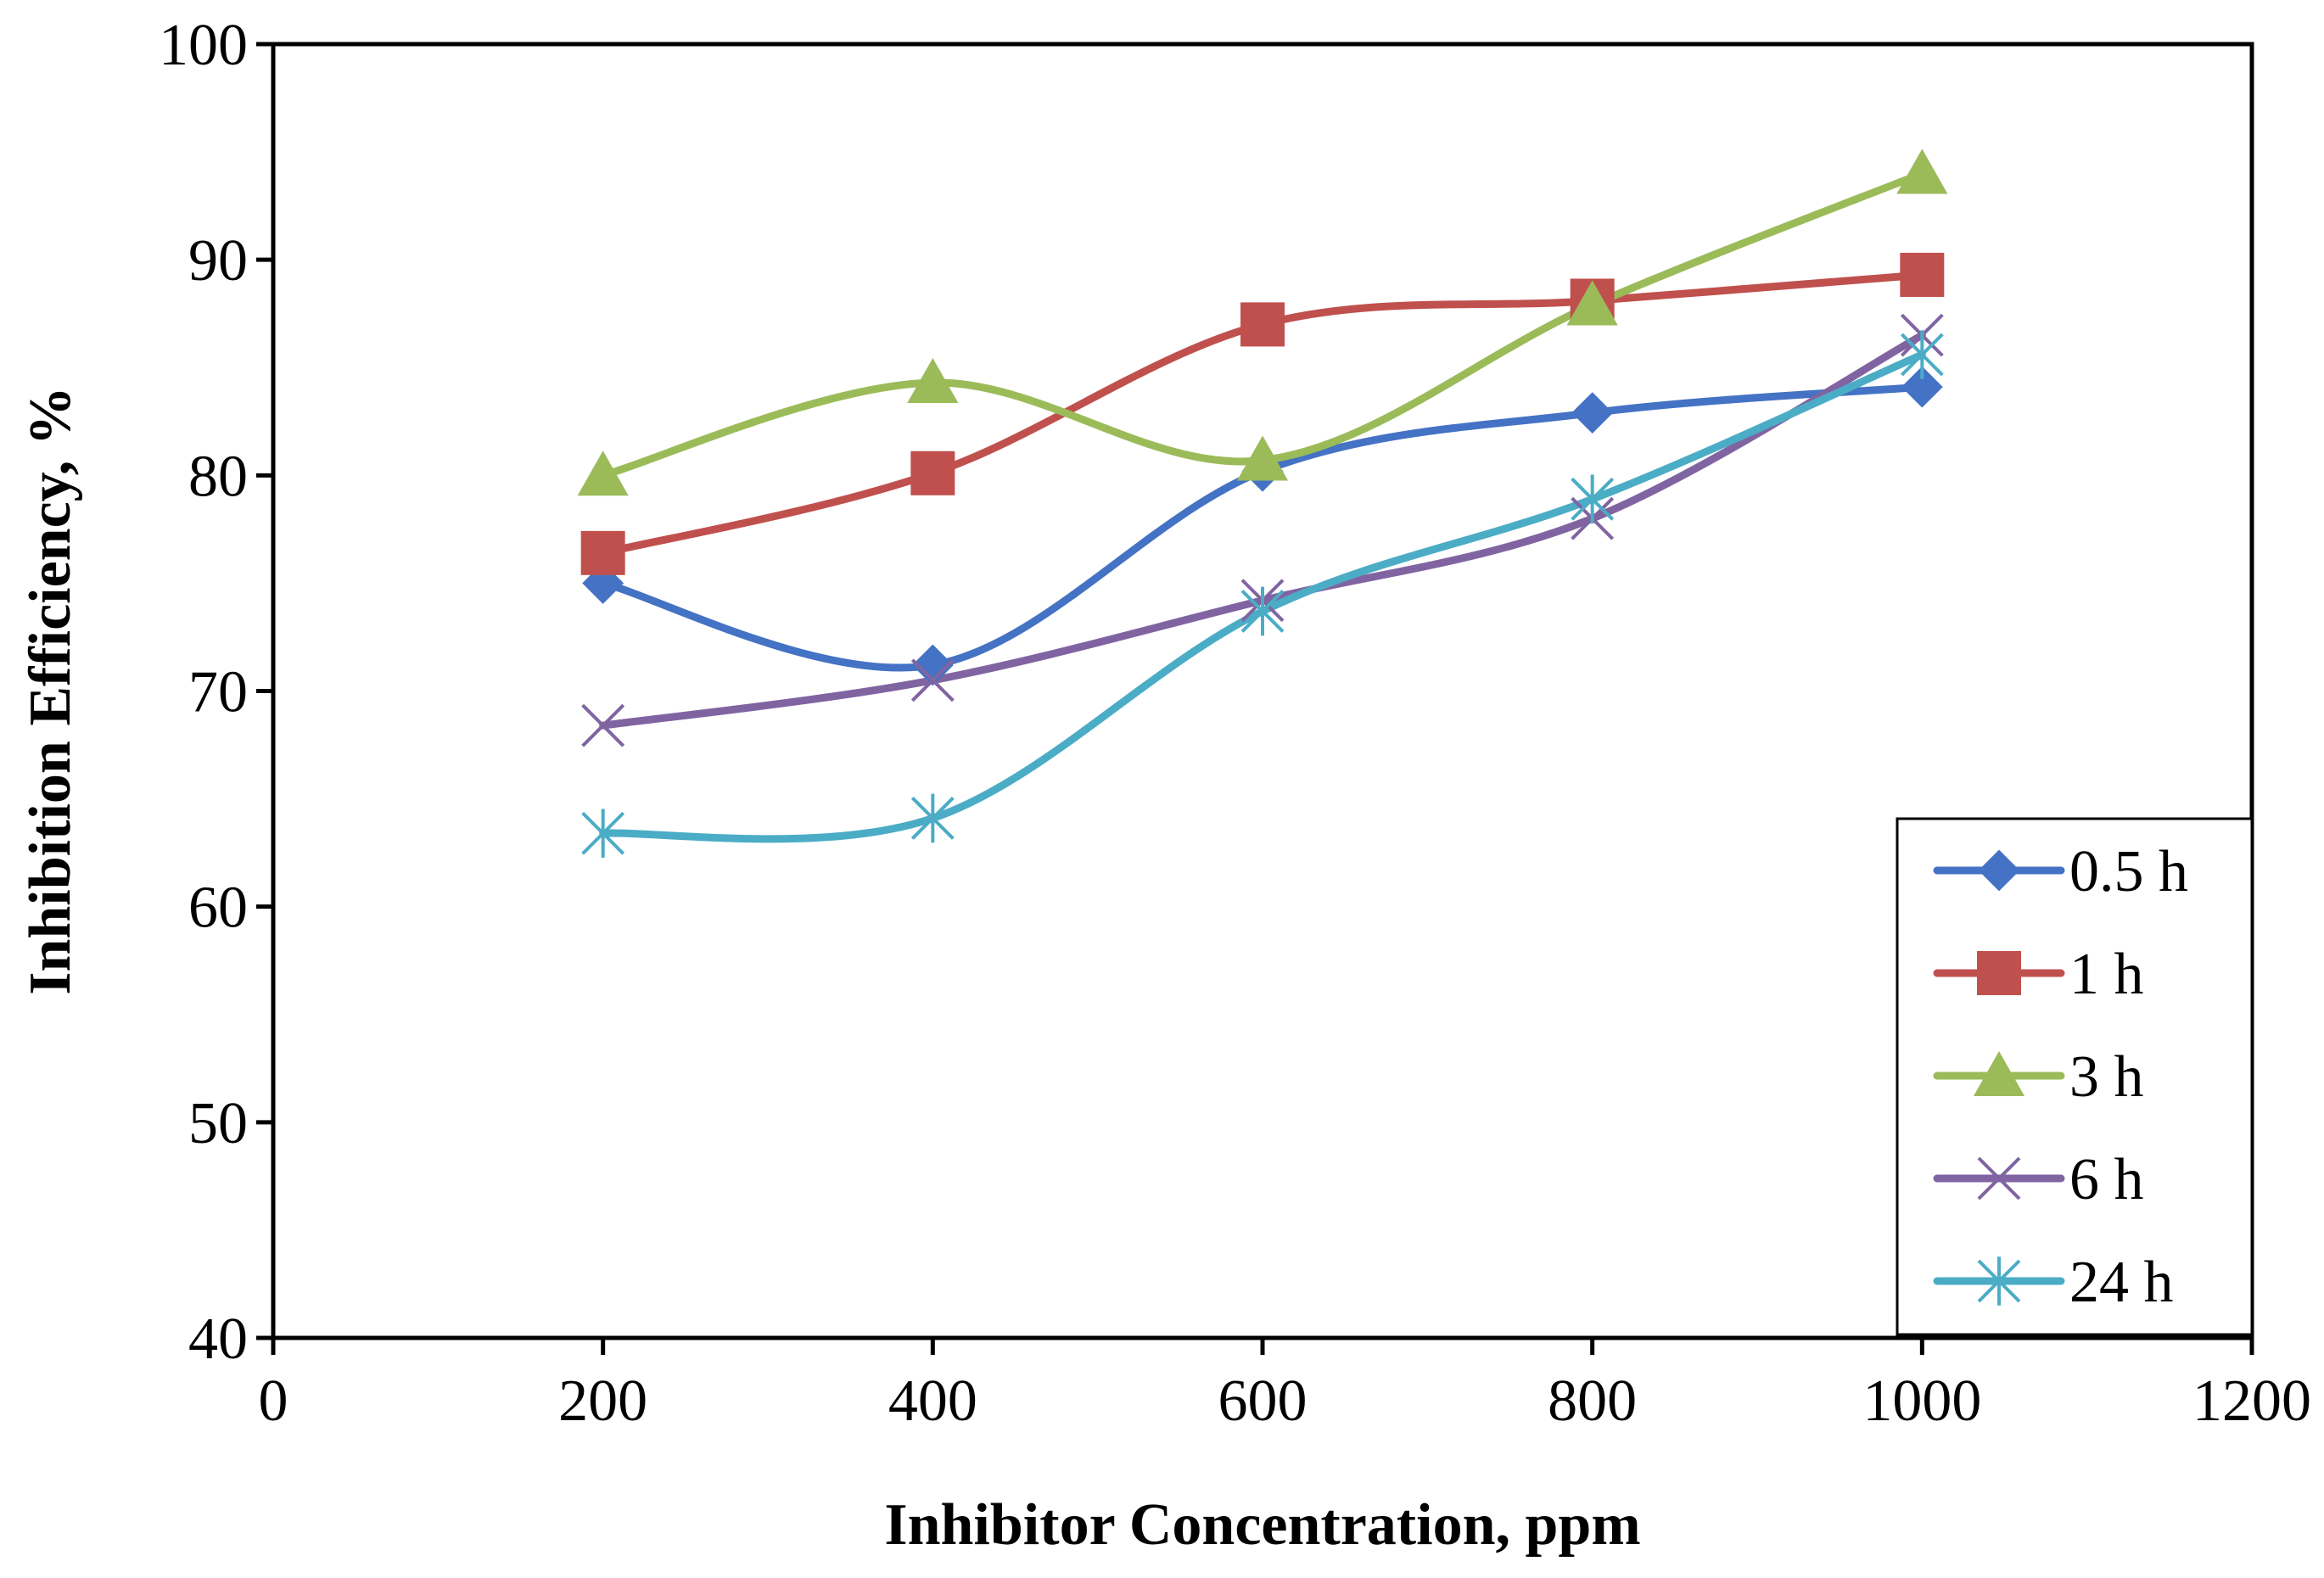  Describe the element at coordinates (218, 261) in the screenshot. I see `y-tick-label: 90` at that location.